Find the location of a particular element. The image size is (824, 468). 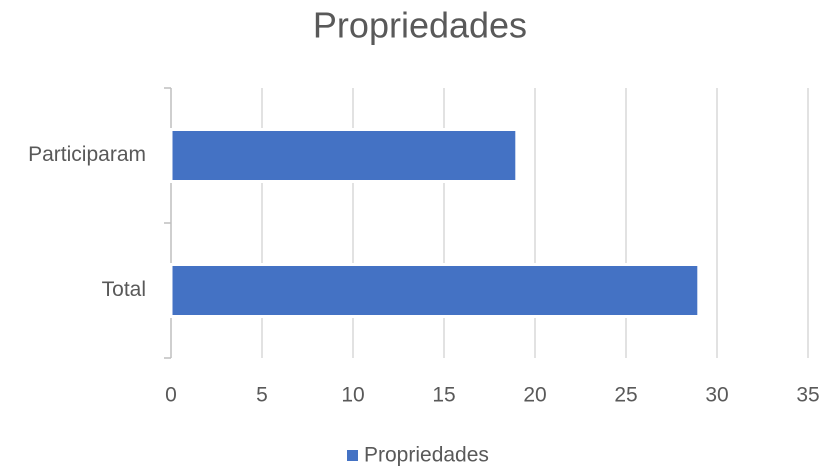

x-tick-label: 15 is located at coordinates (443, 395).